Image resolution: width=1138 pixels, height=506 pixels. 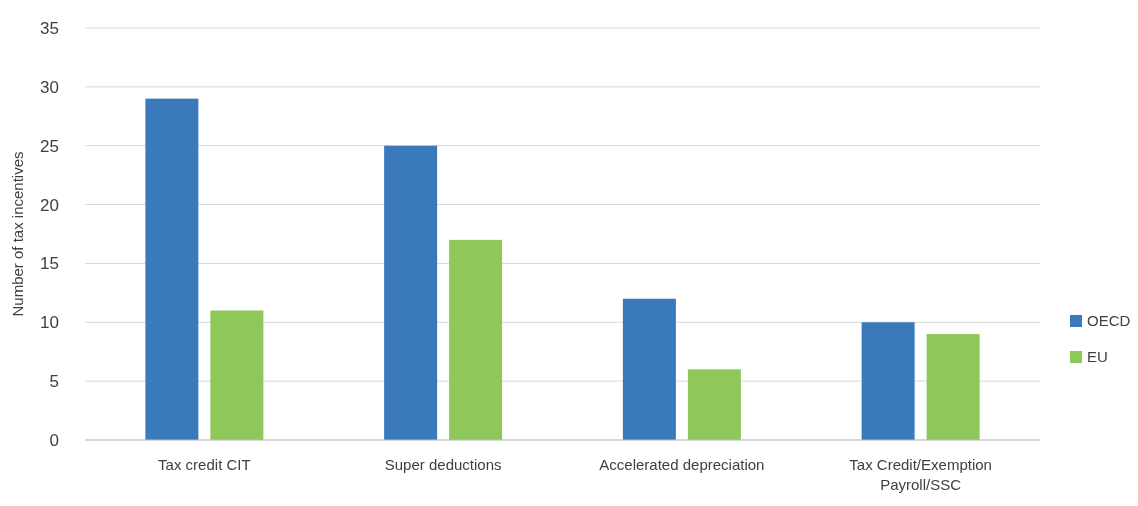 I want to click on y-tick-label: 0, so click(x=54, y=440).